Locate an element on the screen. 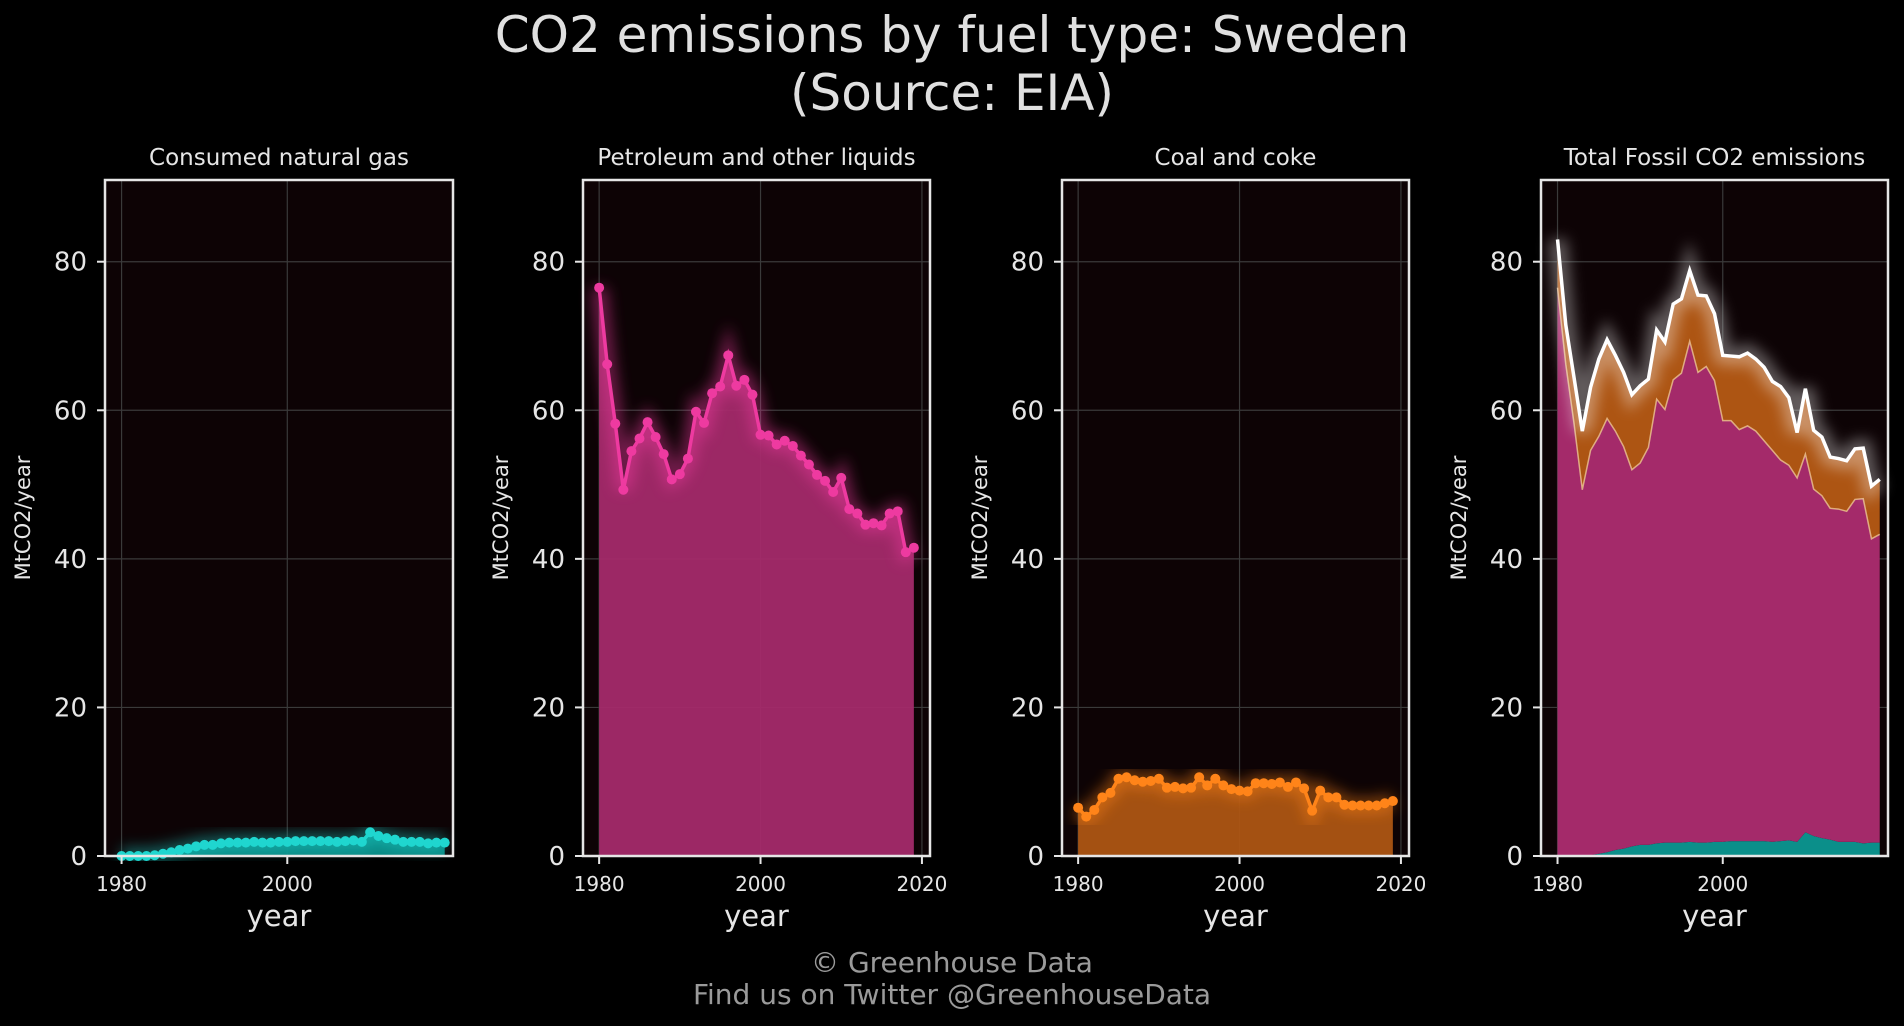 This screenshot has height=1026, width=1904. stack-area-gas is located at coordinates (1718, 844).